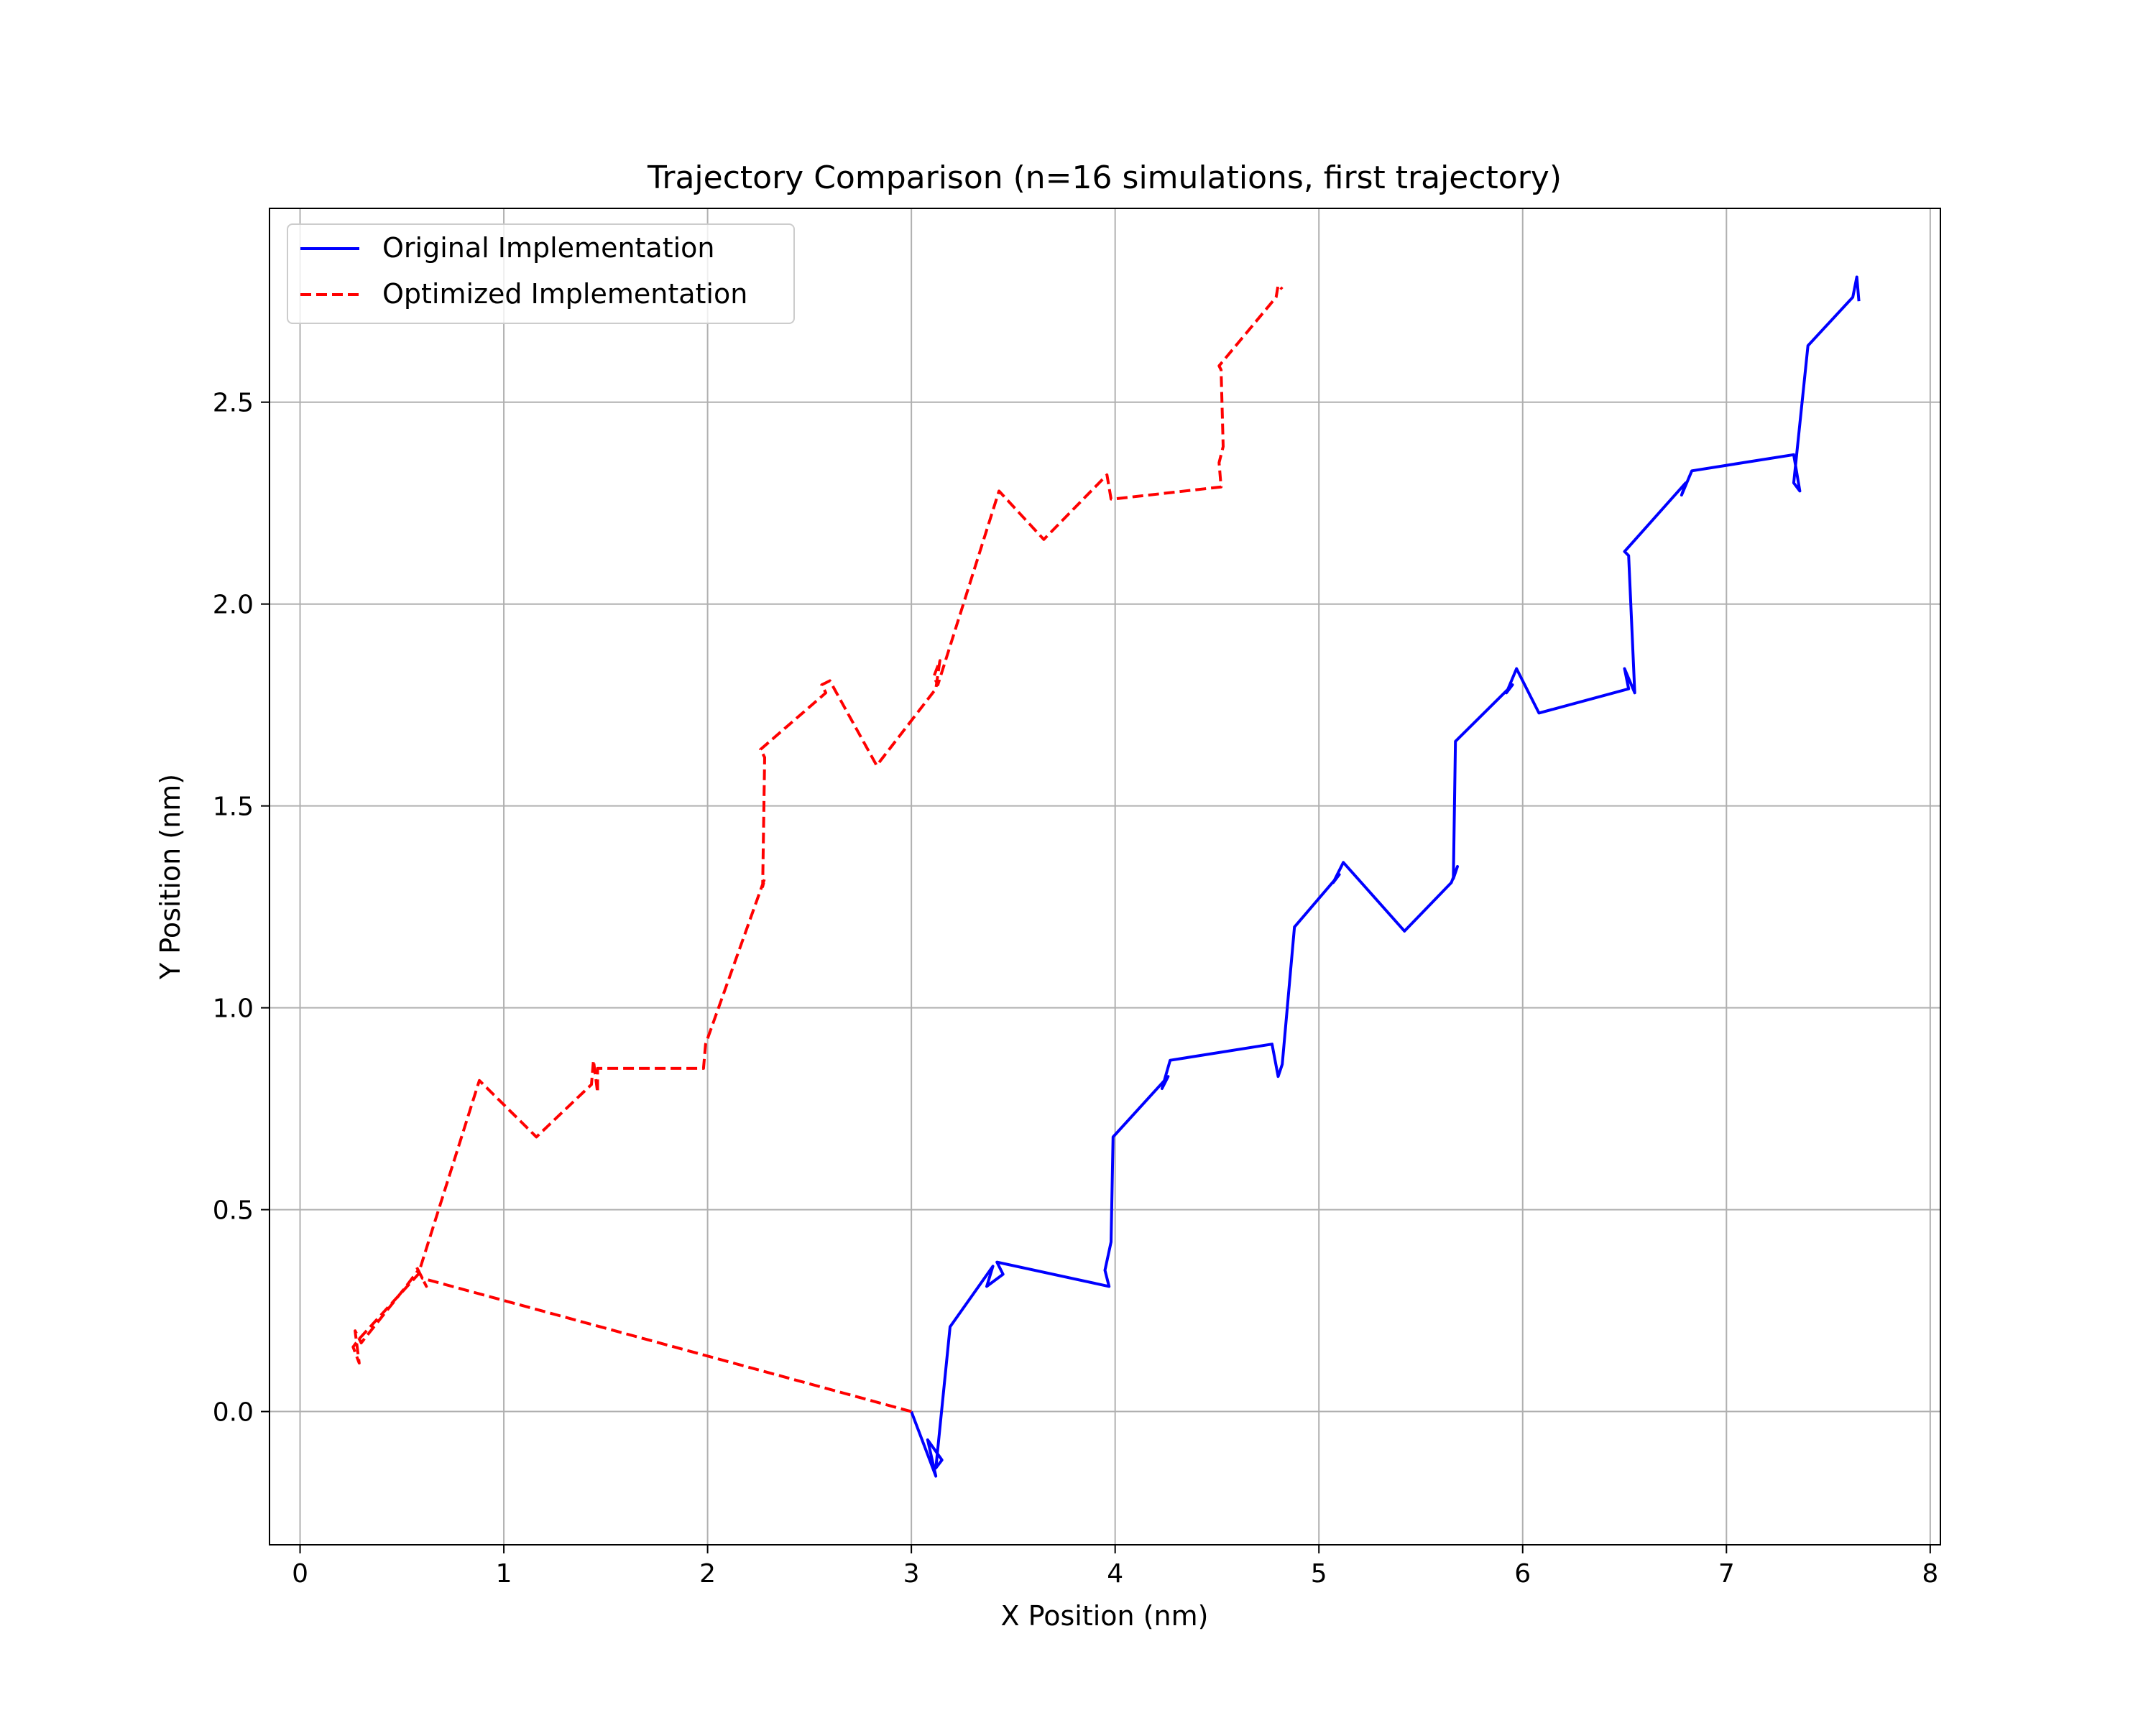 The height and width of the screenshot is (1728, 2156). Describe the element at coordinates (1930, 1574) in the screenshot. I see `x-tick-label: 8` at that location.